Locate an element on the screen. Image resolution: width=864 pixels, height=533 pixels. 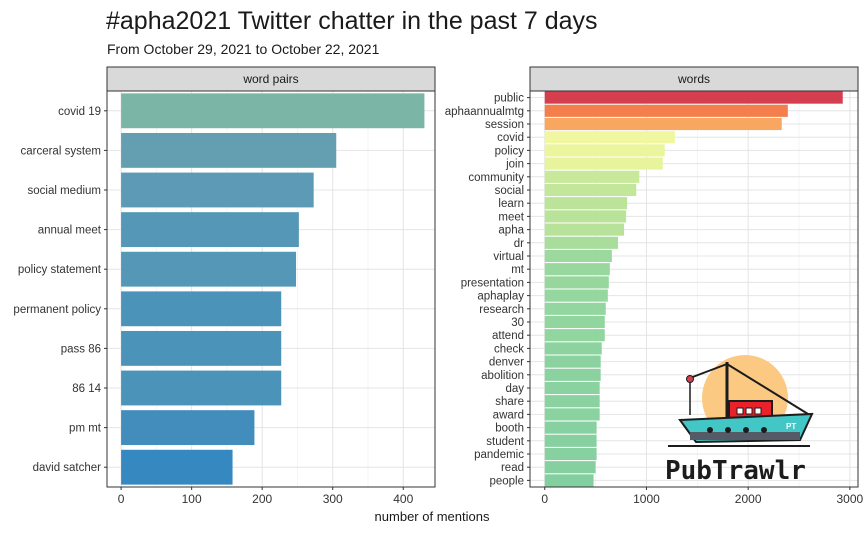
x-axis-title: number of mentions is located at coordinates (432, 516).